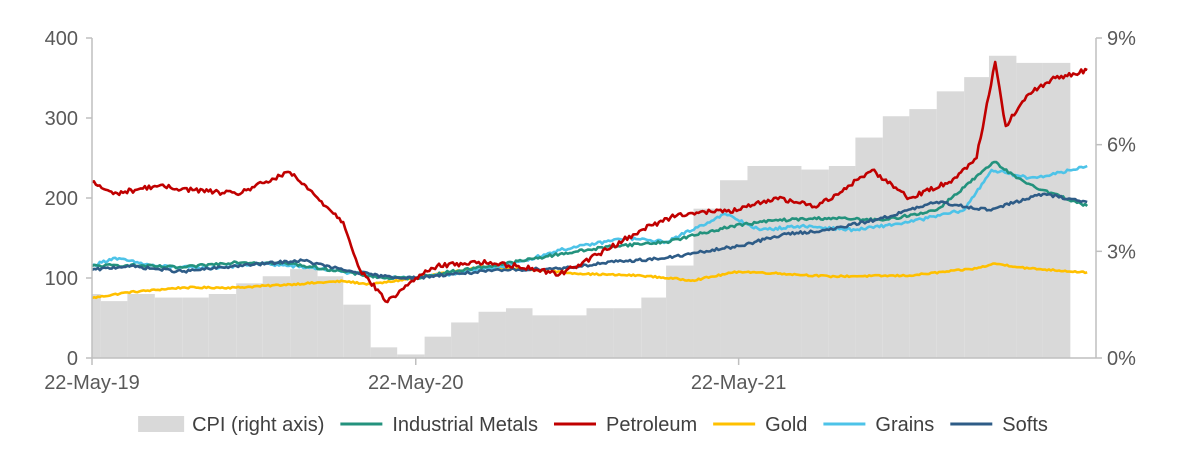 The height and width of the screenshot is (452, 1186). I want to click on left-tick-label: 100, so click(61, 279).